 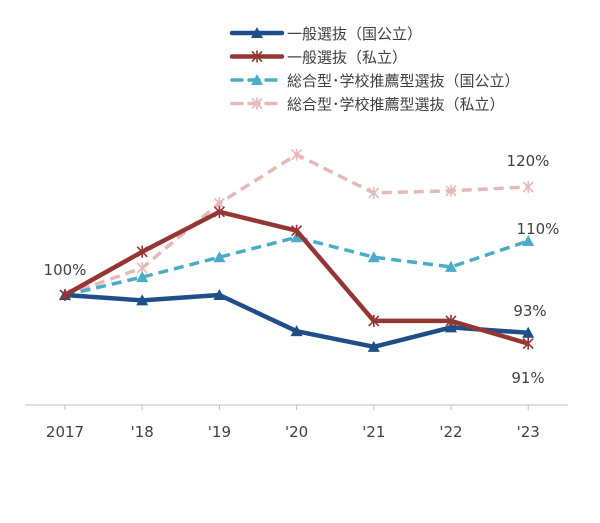 I want to click on legend-item: 一般選抜（国公立）, so click(x=325, y=34).